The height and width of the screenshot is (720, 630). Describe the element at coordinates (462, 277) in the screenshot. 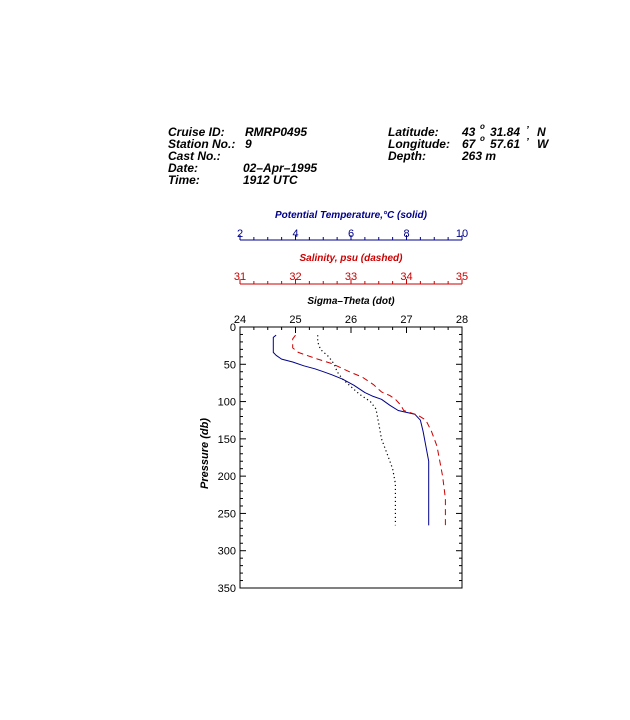

I see `salinity-tick-label: 35` at that location.